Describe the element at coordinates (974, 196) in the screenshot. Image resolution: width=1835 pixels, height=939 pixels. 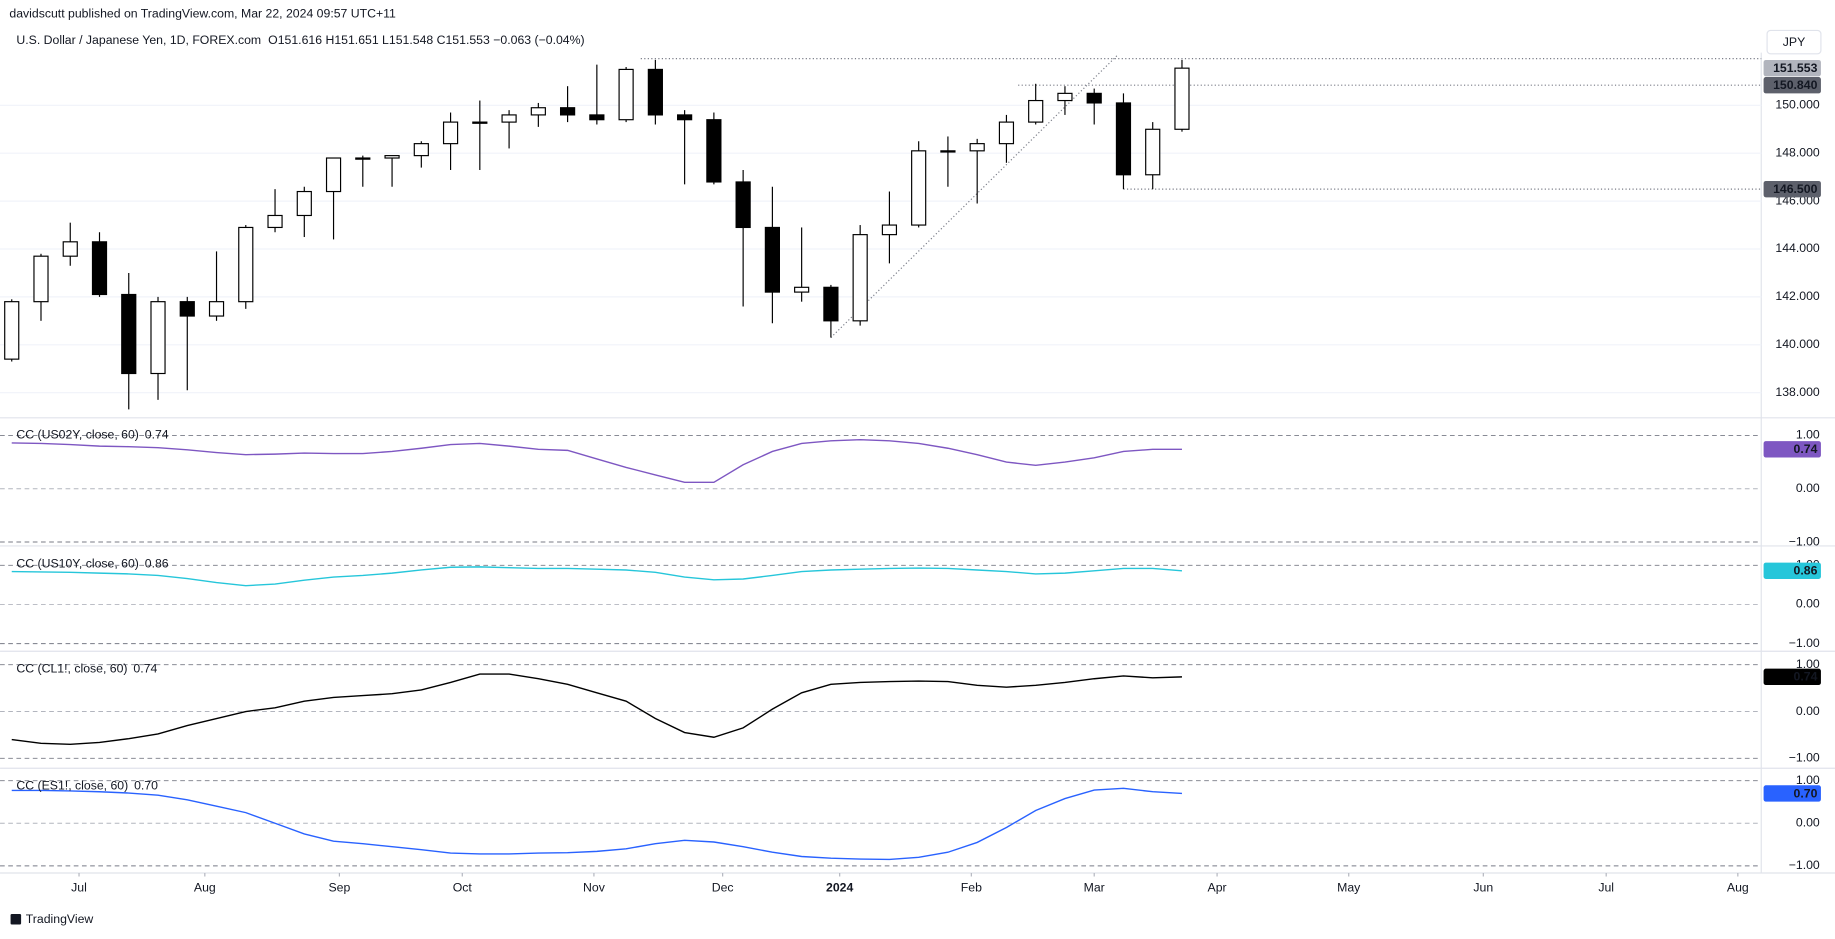
I see `trendline` at that location.